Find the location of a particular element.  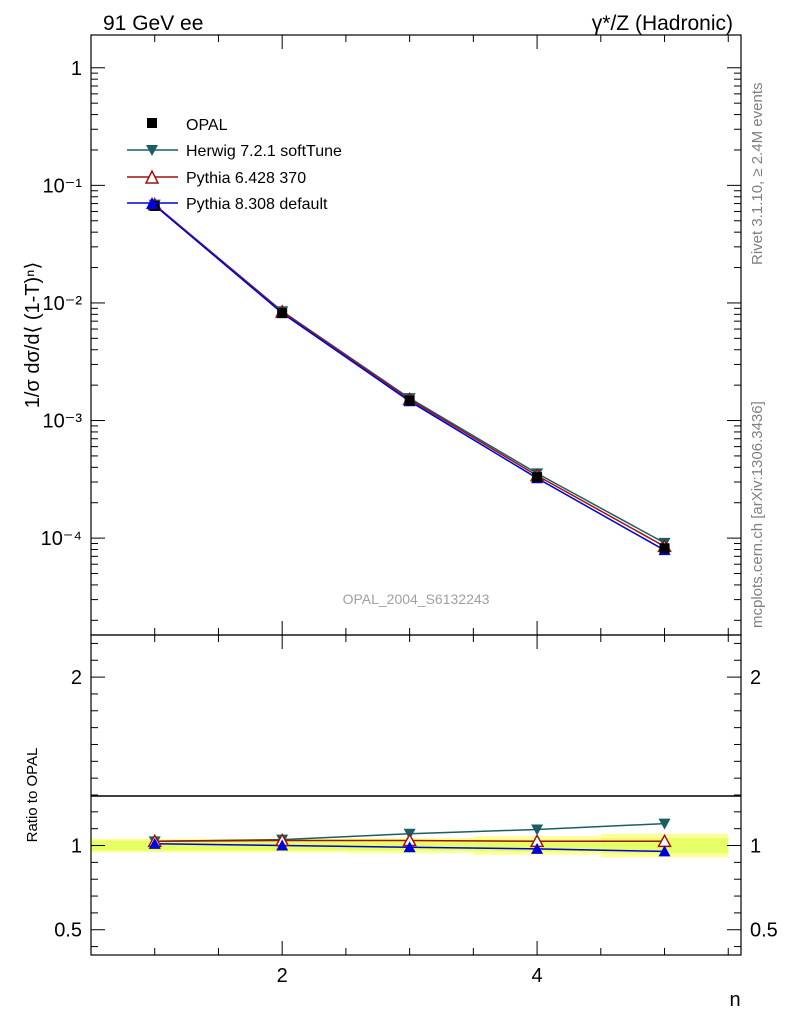

ratio-x-tick-label: 4 is located at coordinates (537, 976).